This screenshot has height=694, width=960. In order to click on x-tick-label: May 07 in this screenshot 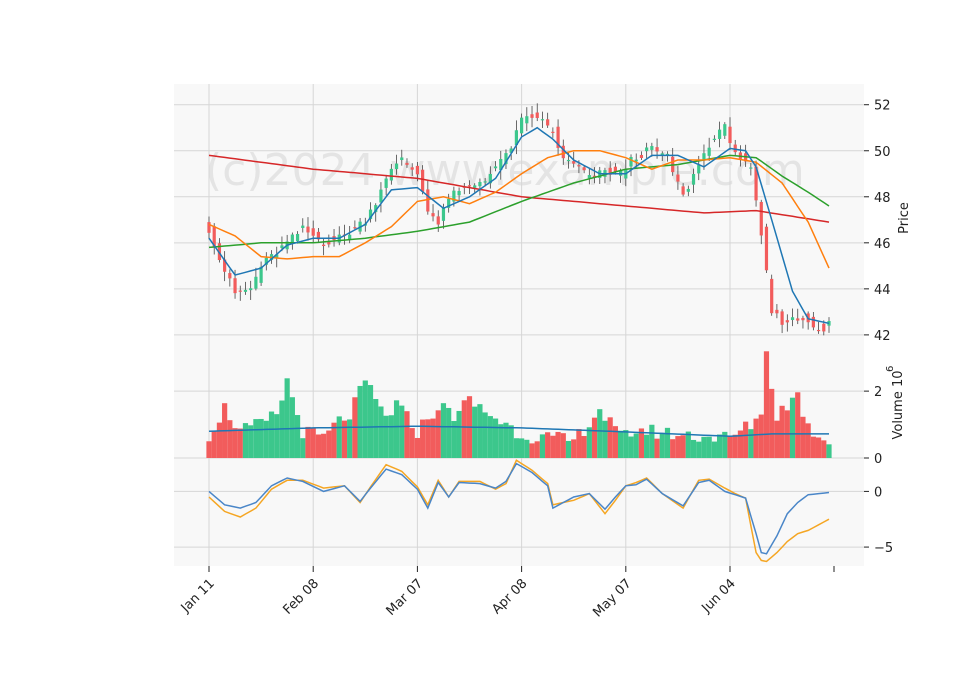, I will do `click(612, 598)`.